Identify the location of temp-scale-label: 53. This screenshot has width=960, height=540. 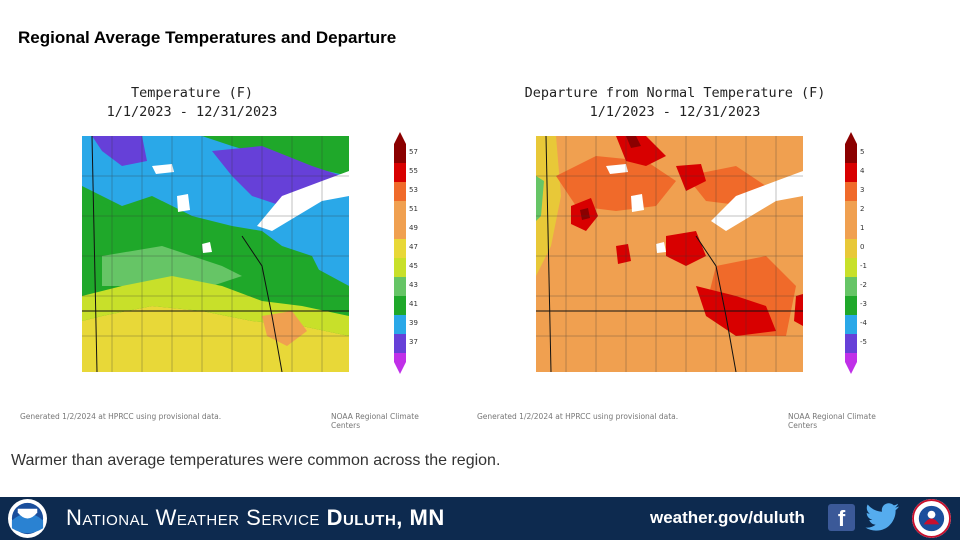
(413, 190).